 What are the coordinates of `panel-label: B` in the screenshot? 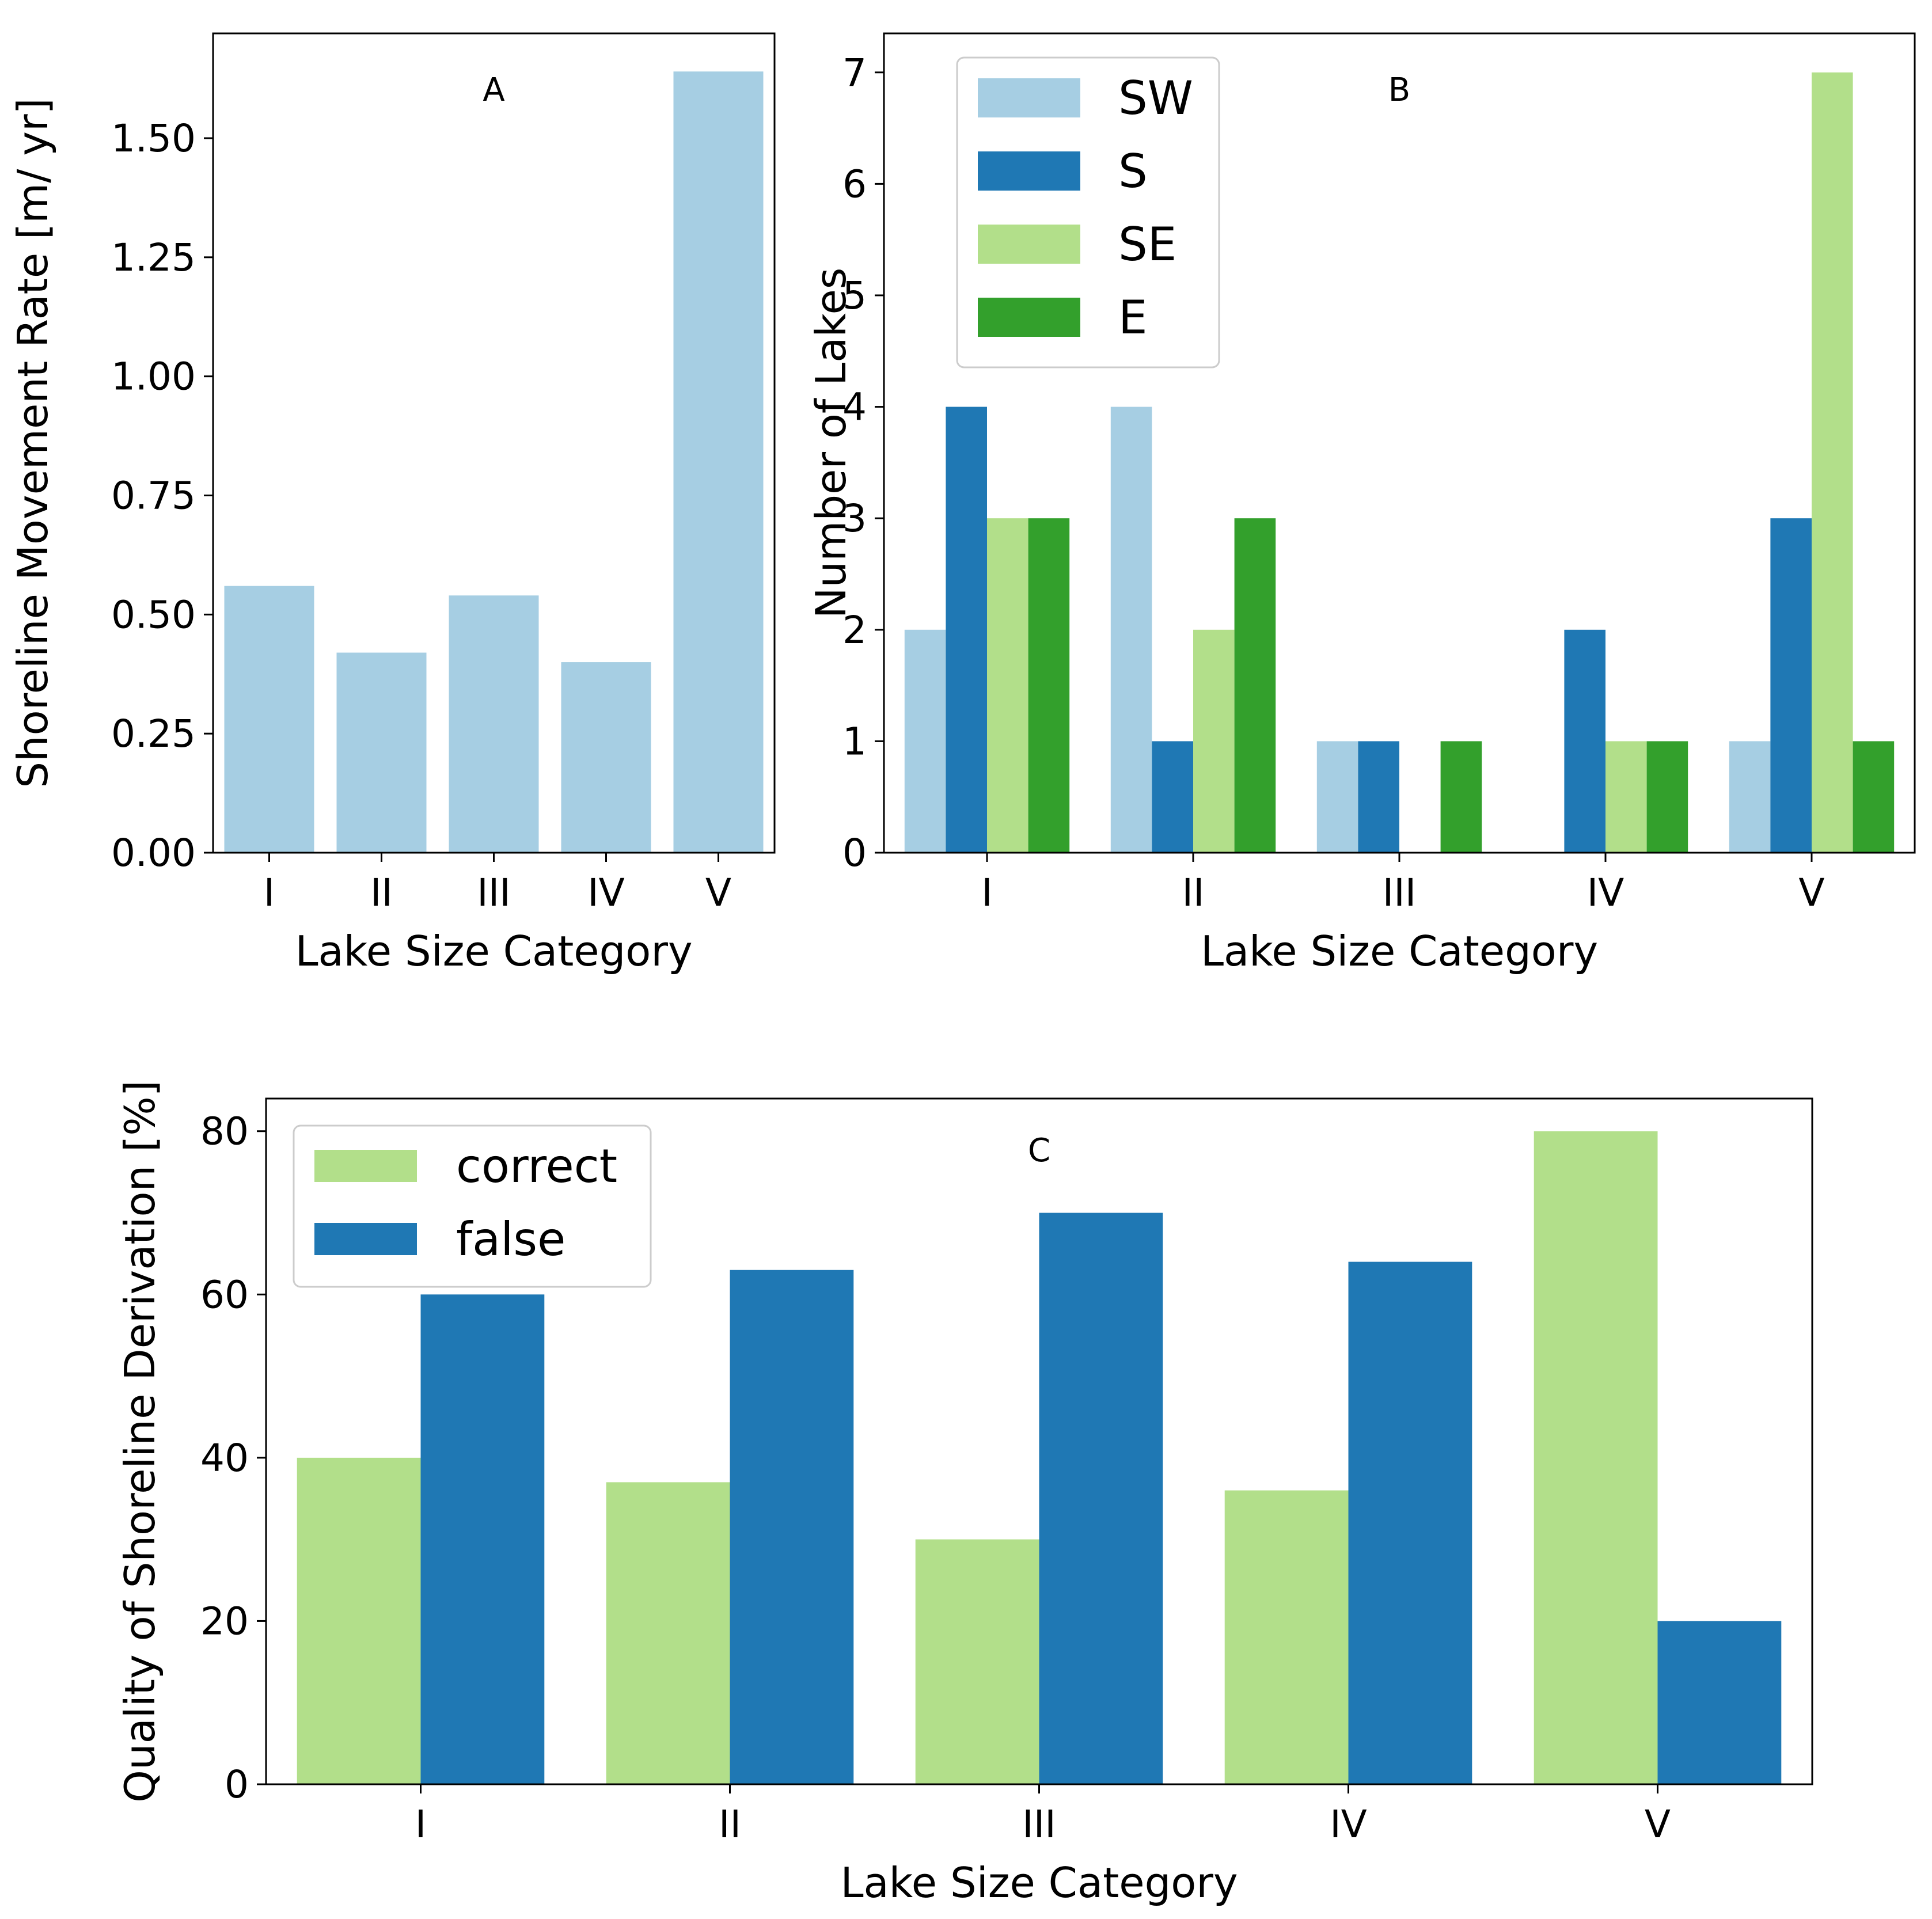 It's located at (1399, 90).